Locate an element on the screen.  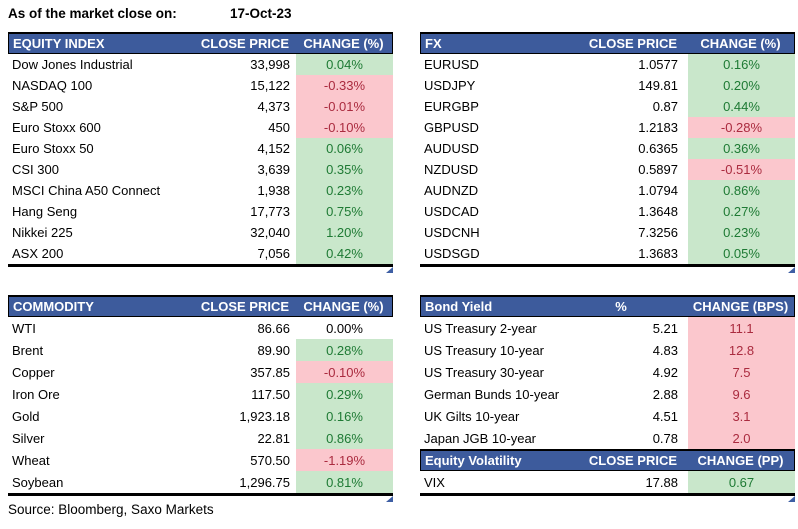
instrument-name: Brent is located at coordinates (28, 350).